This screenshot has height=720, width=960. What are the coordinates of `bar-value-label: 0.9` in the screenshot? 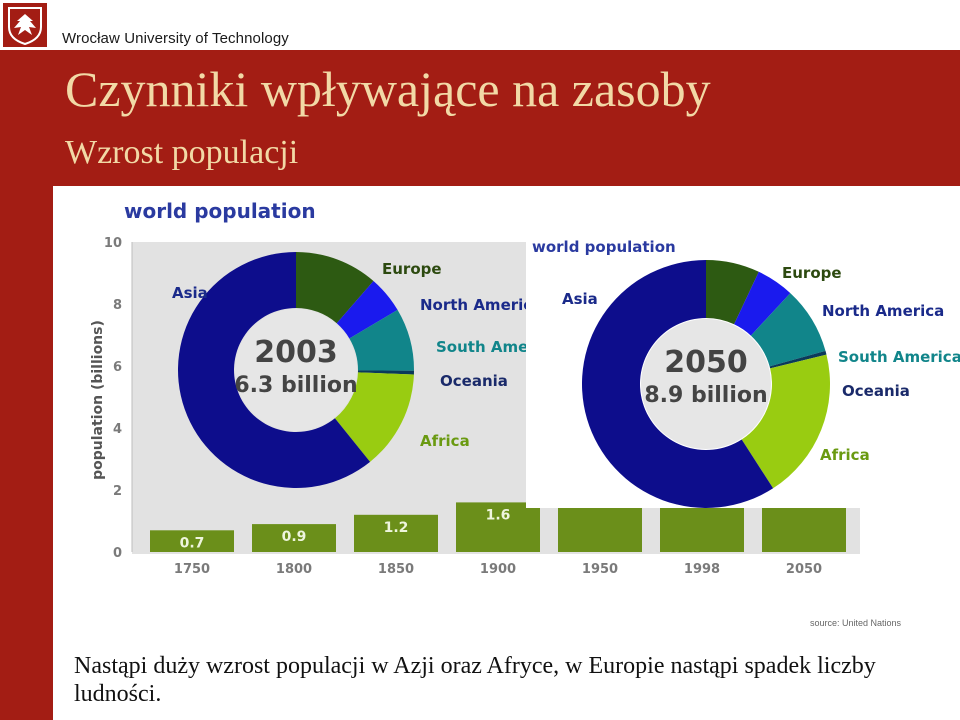 It's located at (294, 537).